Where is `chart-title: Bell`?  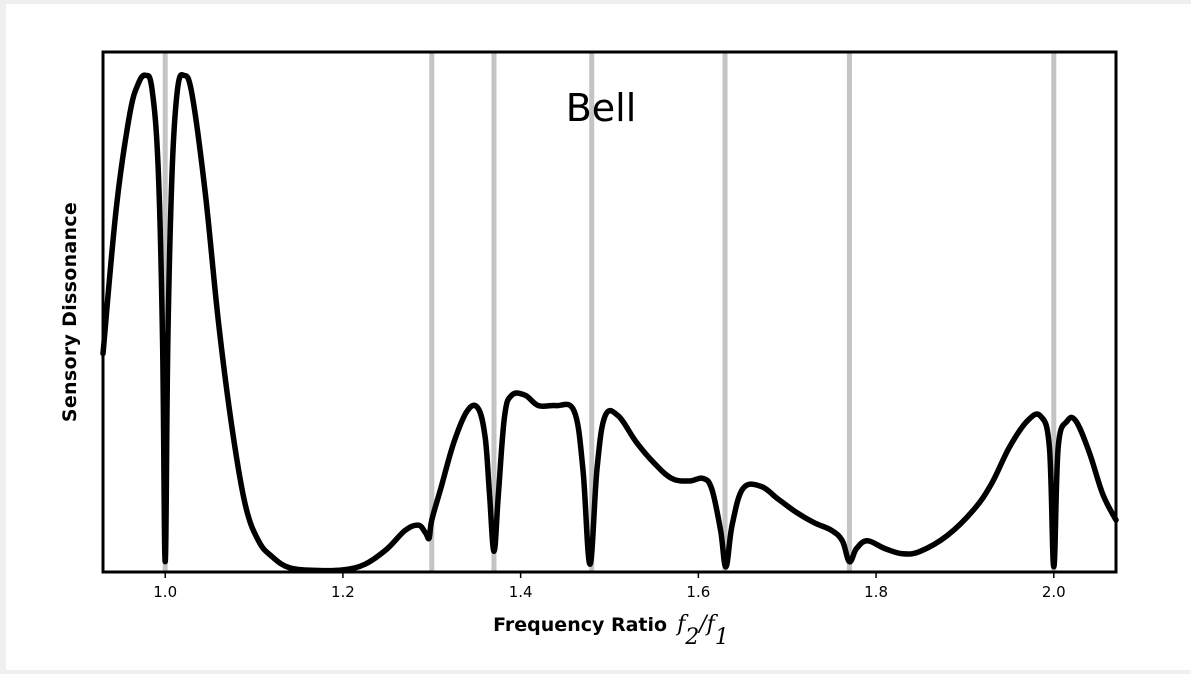 chart-title: Bell is located at coordinates (601, 108).